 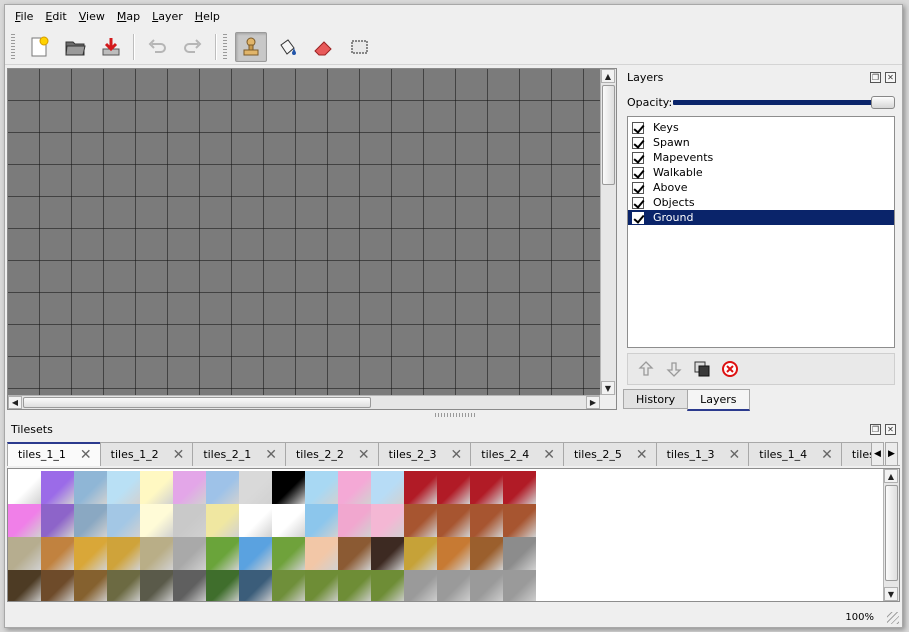 I want to click on save-button, so click(x=111, y=47).